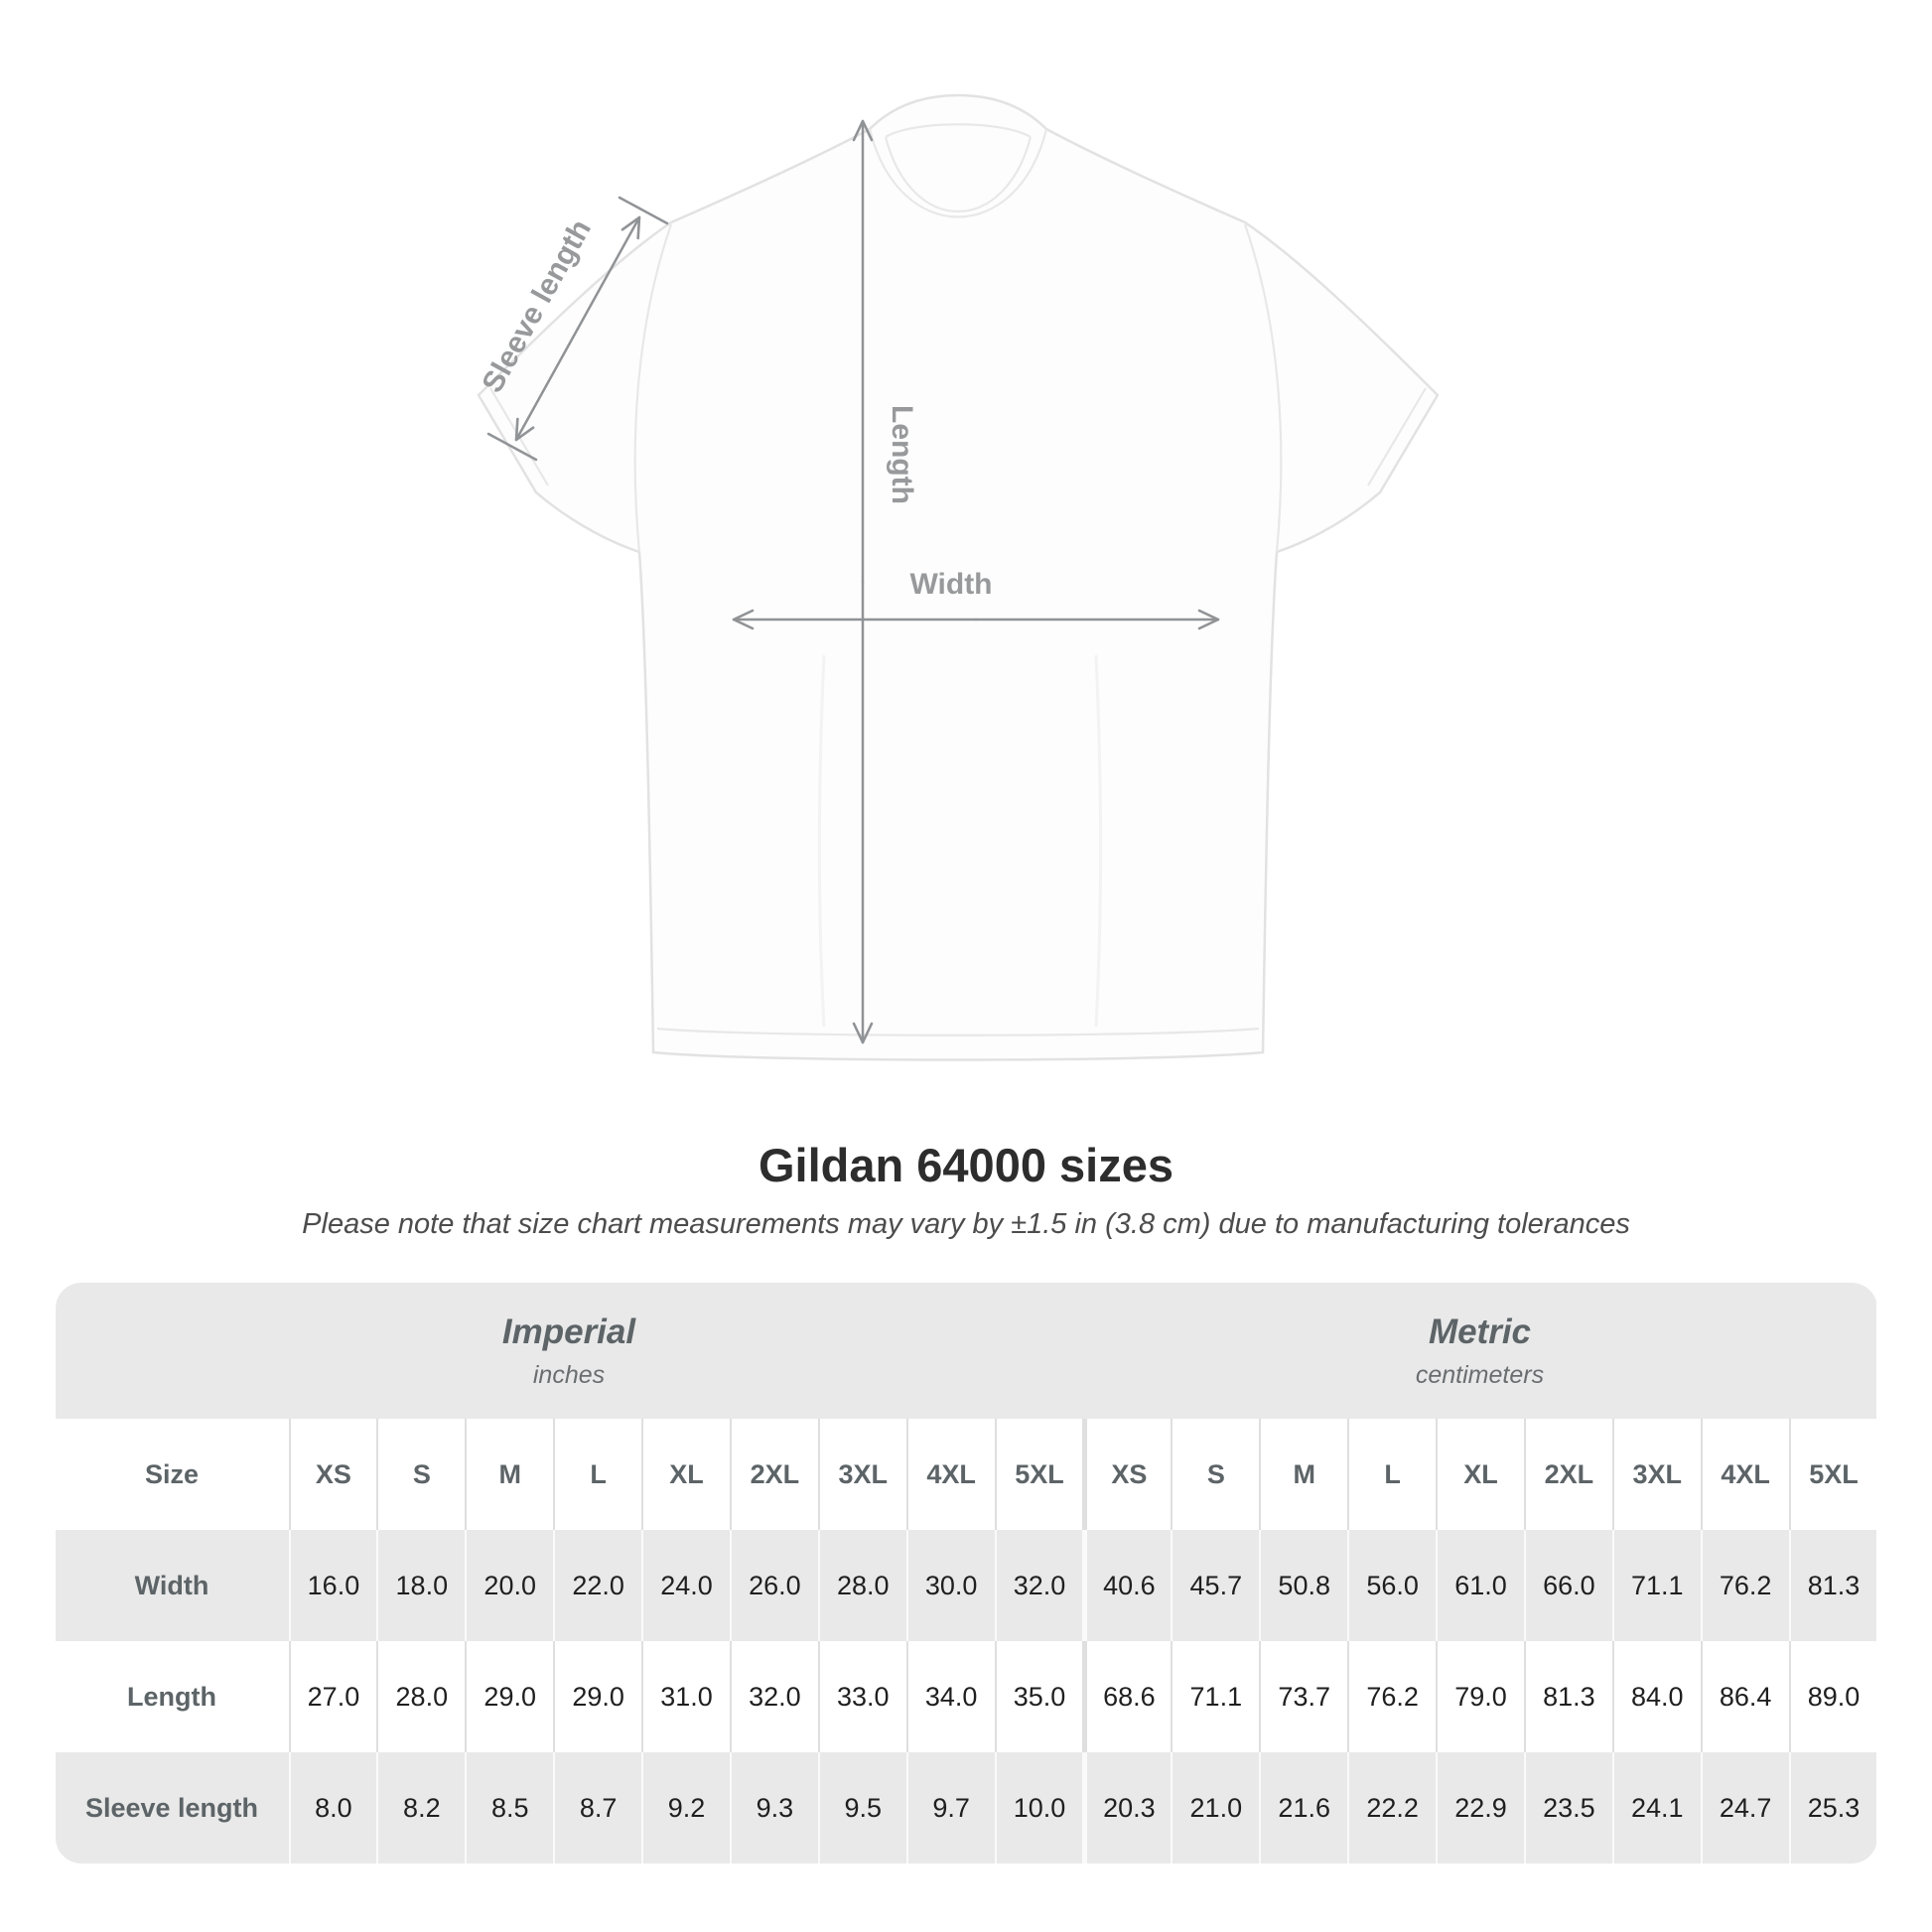 This screenshot has height=1932, width=1932. I want to click on value-cell: 40.6, so click(1127, 1586).